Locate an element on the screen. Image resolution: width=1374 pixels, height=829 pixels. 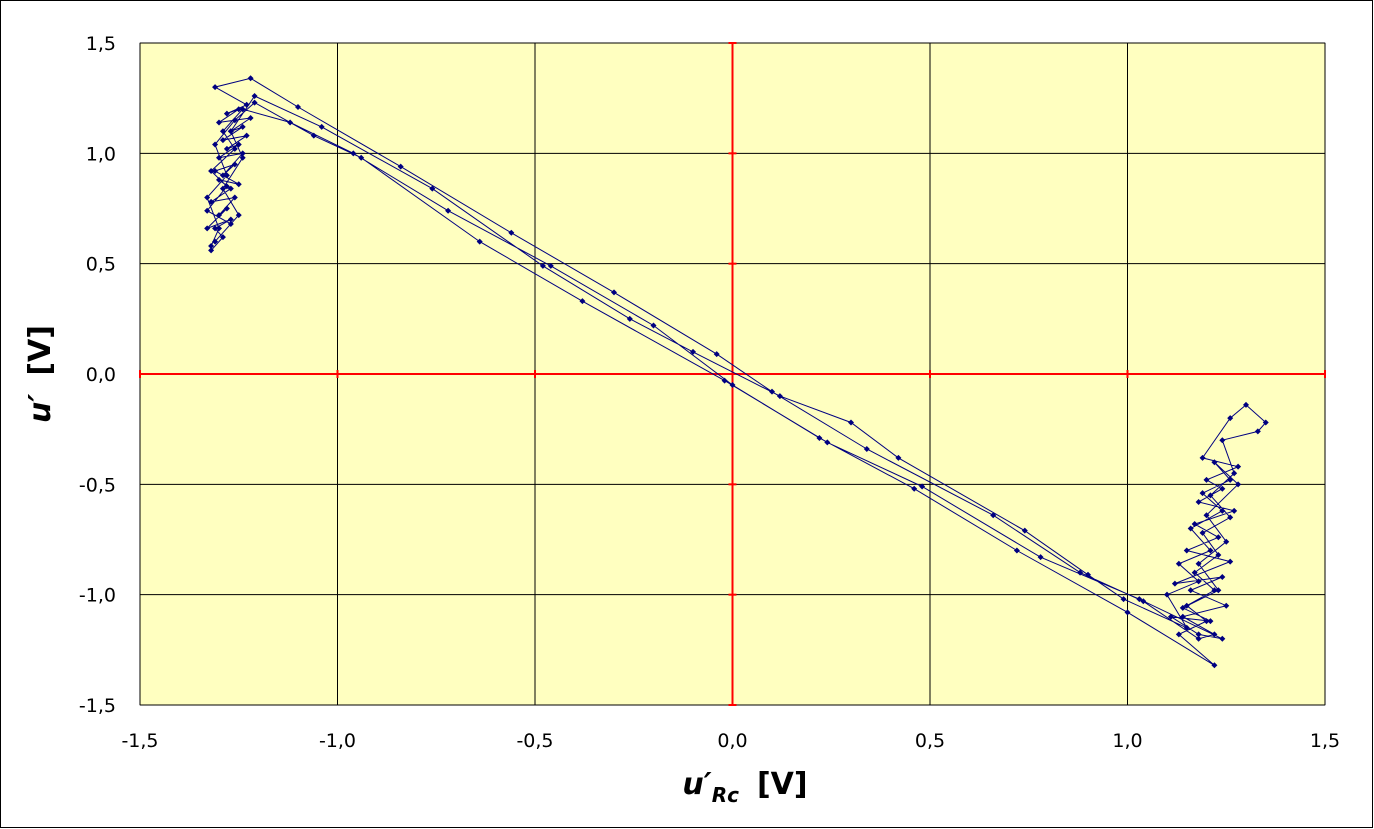
y-label-unit: [V] is located at coordinates (40, 350).